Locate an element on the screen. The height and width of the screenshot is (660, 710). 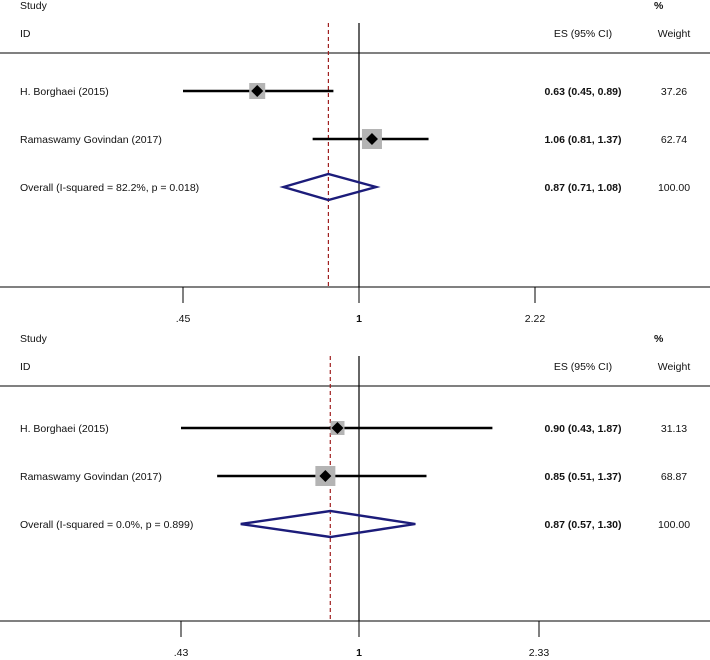
x-tick-label: .43 is located at coordinates (181, 653).